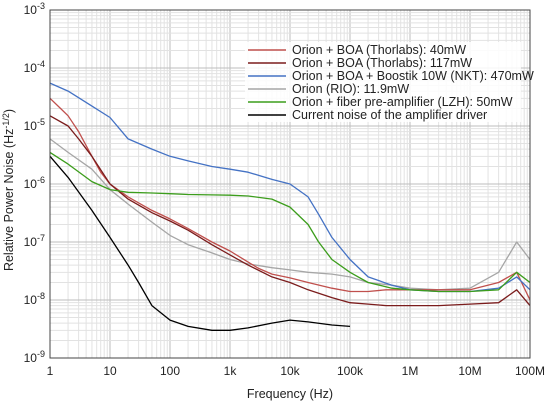 The height and width of the screenshot is (405, 550). What do you see at coordinates (41, 122) in the screenshot?
I see `y-tick-exponent: -5` at bounding box center [41, 122].